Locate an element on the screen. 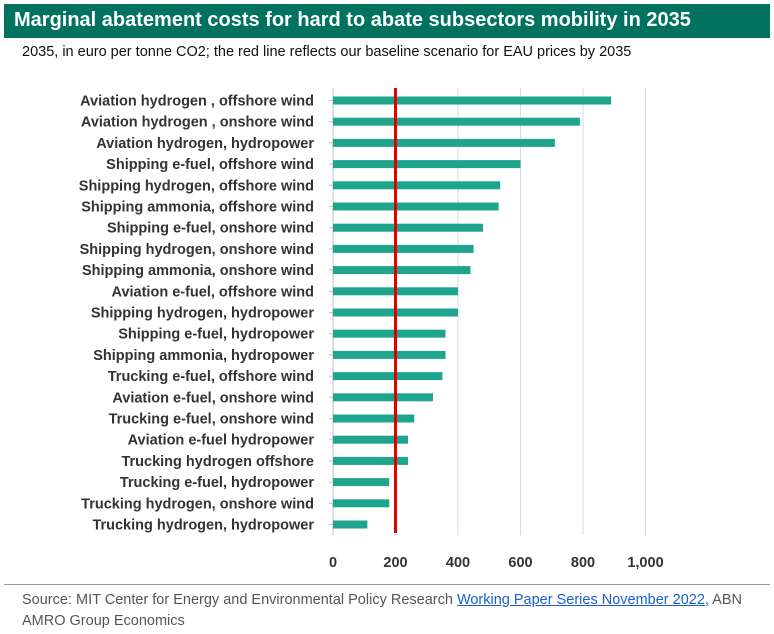 This screenshot has width=774, height=634. category-label: Shipping ammonia, offshore wind is located at coordinates (197, 208).